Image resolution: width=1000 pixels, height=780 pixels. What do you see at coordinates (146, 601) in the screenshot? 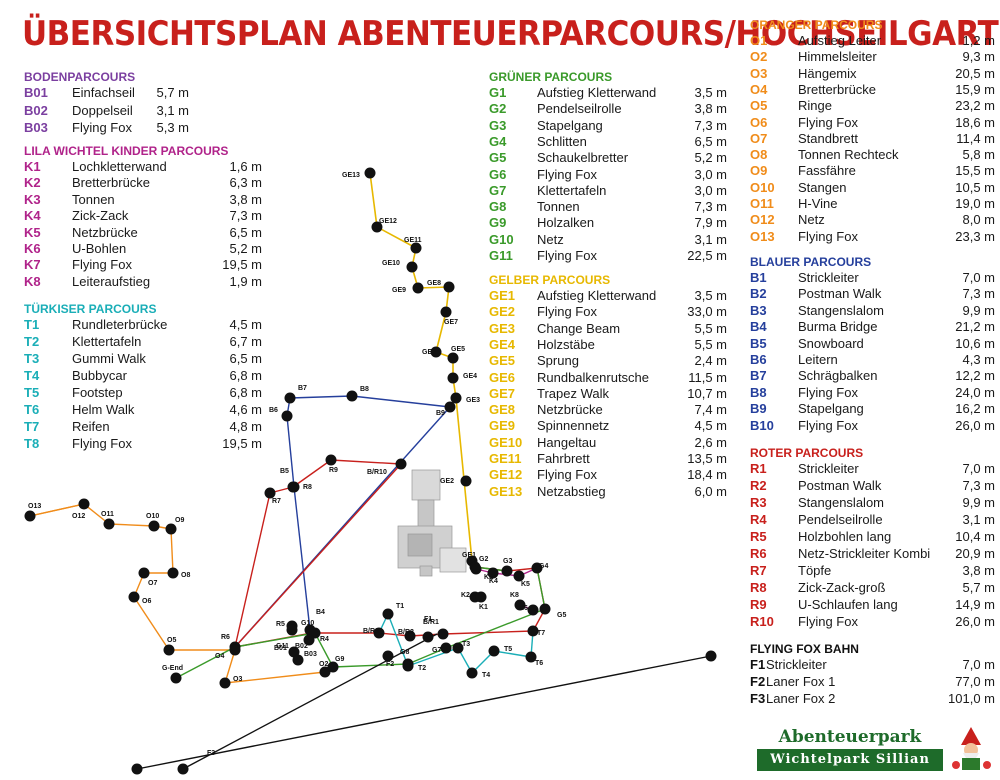
I see `map-label: O6` at bounding box center [146, 601].